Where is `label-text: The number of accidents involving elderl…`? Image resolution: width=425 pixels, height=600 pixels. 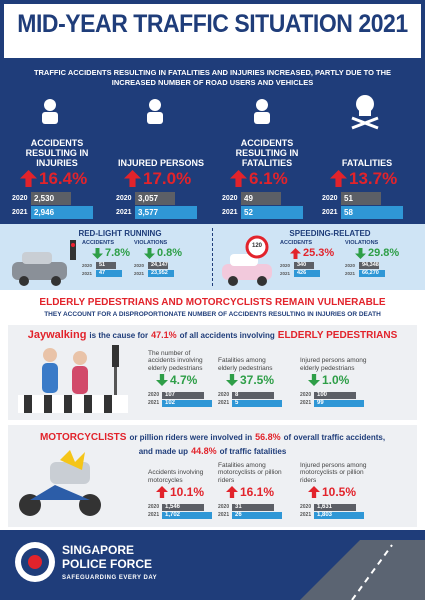 label-text: The number of accidents involving elderl… is located at coordinates (175, 360).